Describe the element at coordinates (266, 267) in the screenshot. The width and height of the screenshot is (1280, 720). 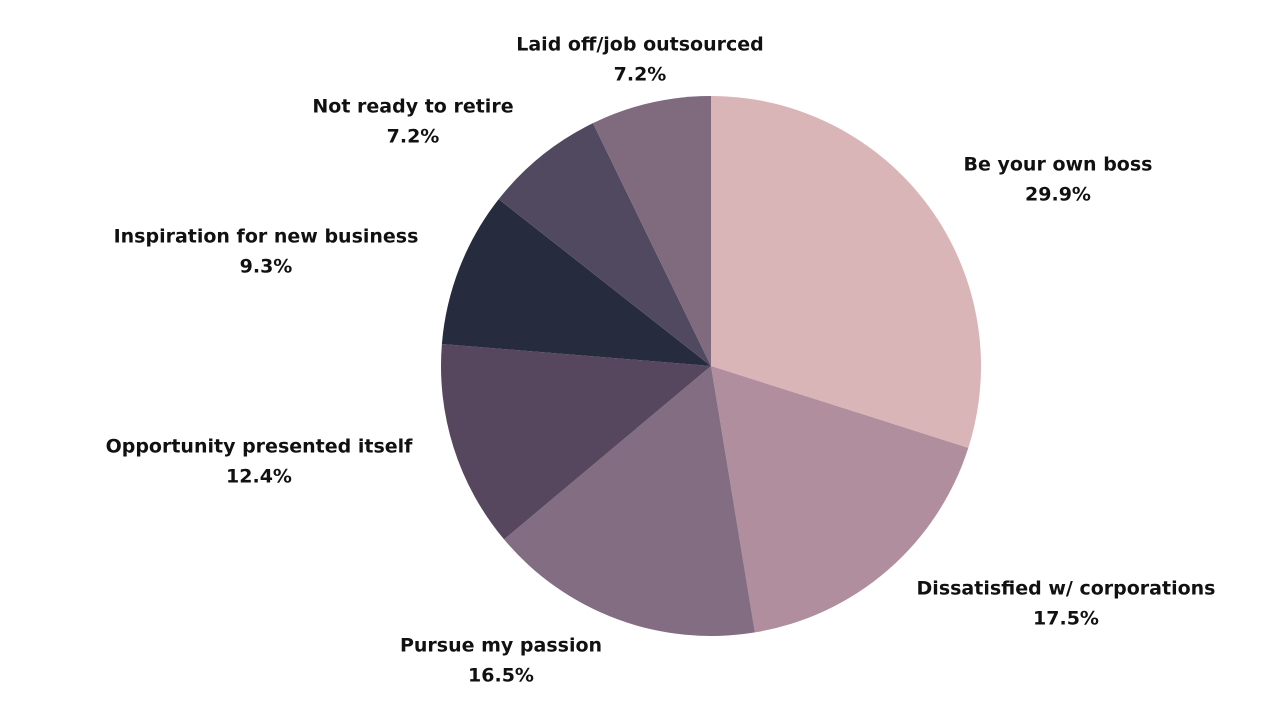
I see `slice-value: 9.3%` at that location.